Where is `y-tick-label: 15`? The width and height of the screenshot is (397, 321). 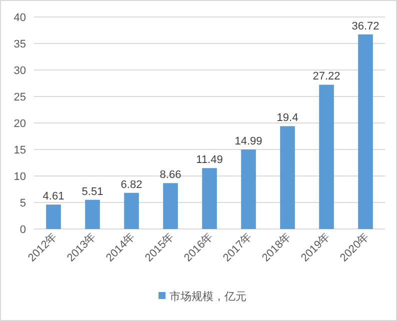 y-tick-label: 15 is located at coordinates (20, 150).